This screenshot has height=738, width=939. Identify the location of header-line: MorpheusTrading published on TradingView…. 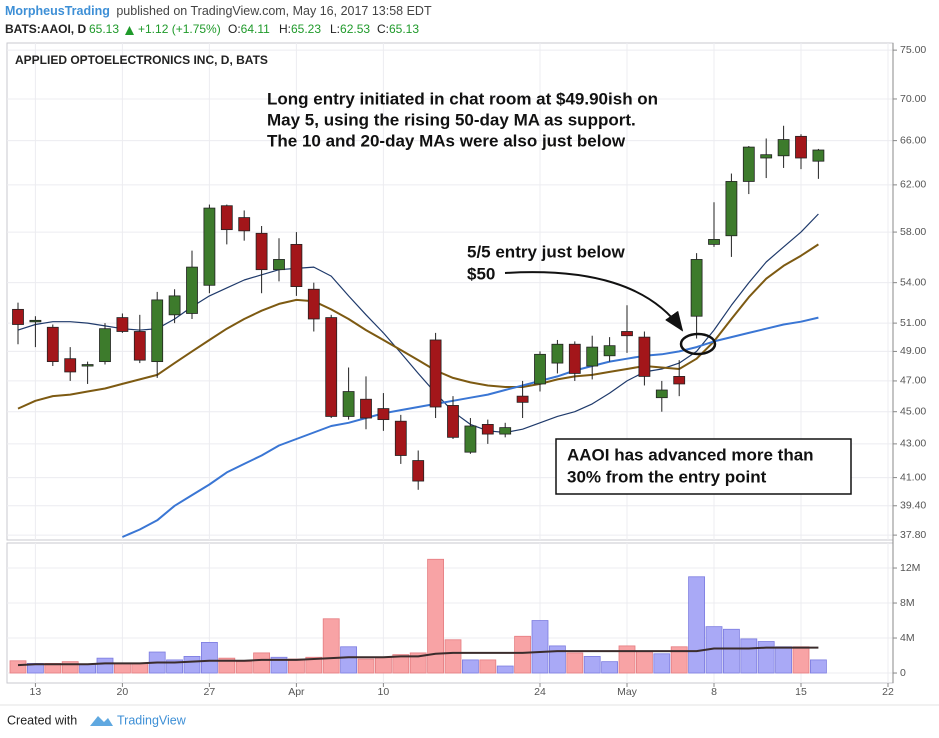
(218, 11).